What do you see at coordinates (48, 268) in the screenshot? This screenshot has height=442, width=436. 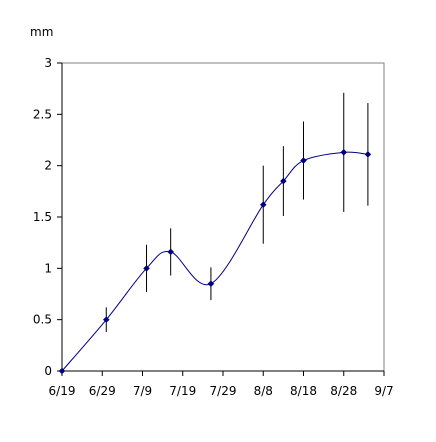 I see `y-tick-label: 1` at bounding box center [48, 268].